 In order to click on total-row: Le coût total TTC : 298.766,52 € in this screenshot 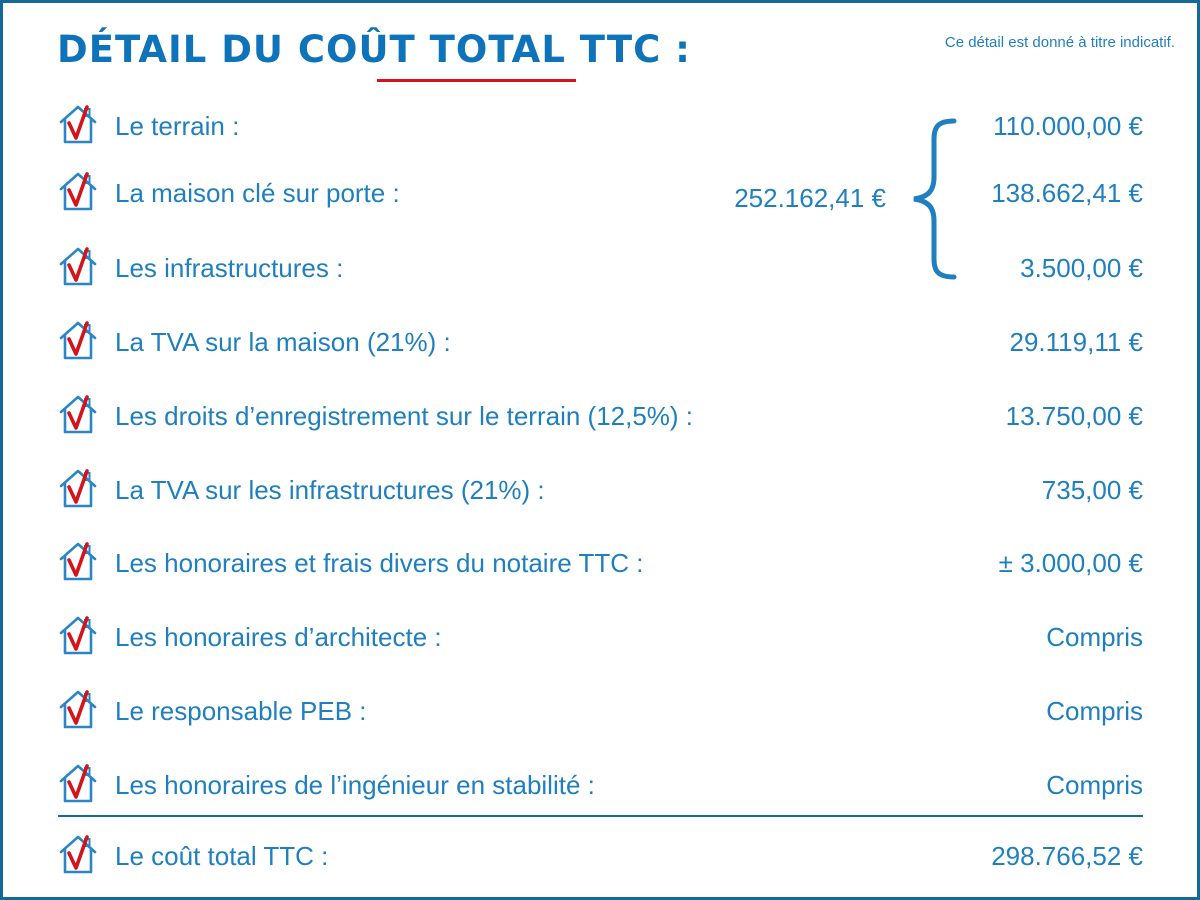, I will do `click(599, 855)`.